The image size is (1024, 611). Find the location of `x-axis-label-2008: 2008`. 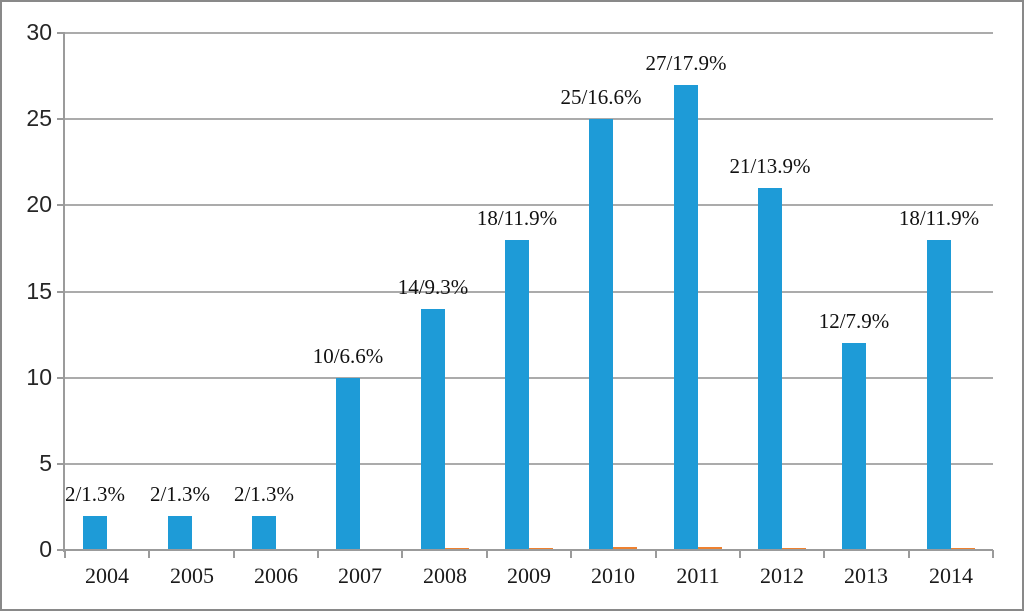

x-axis-label-2008: 2008 is located at coordinates (445, 575).